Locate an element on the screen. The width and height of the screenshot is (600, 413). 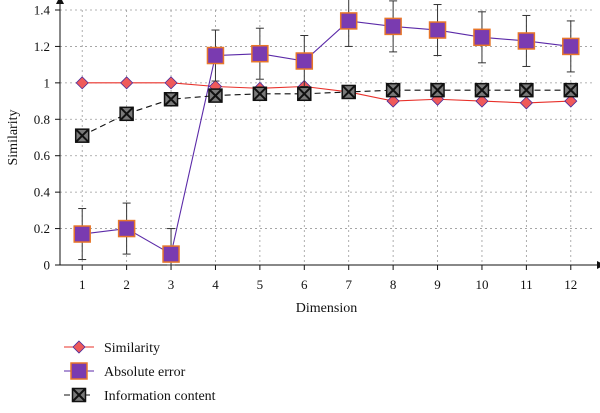
x-tick-label-7: 7 is located at coordinates (348, 284).